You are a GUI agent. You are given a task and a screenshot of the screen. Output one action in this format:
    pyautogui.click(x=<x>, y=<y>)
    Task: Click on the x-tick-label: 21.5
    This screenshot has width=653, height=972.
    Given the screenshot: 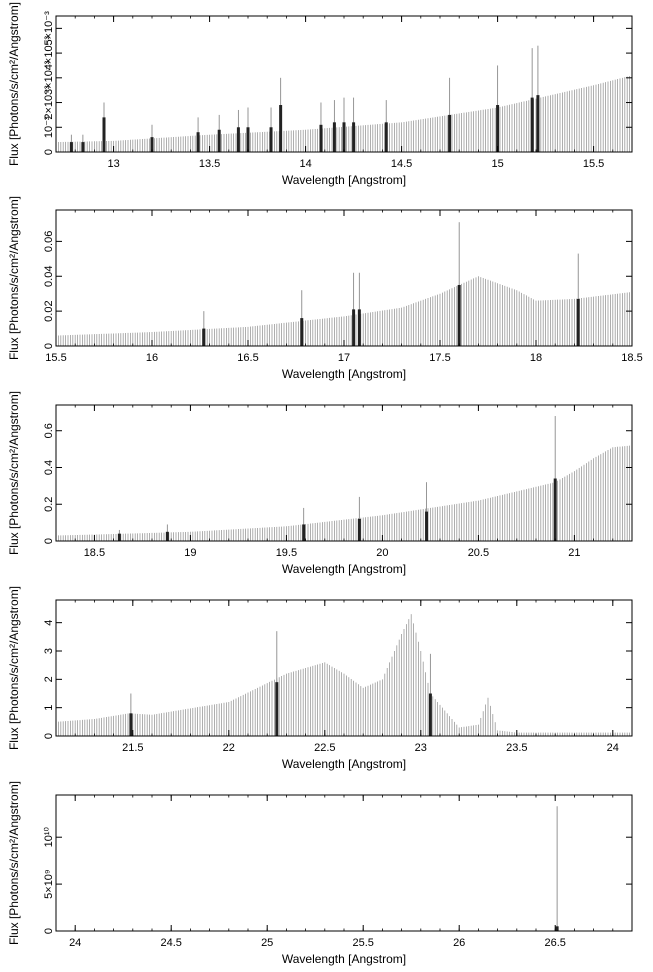 What is the action you would take?
    pyautogui.click(x=132, y=748)
    